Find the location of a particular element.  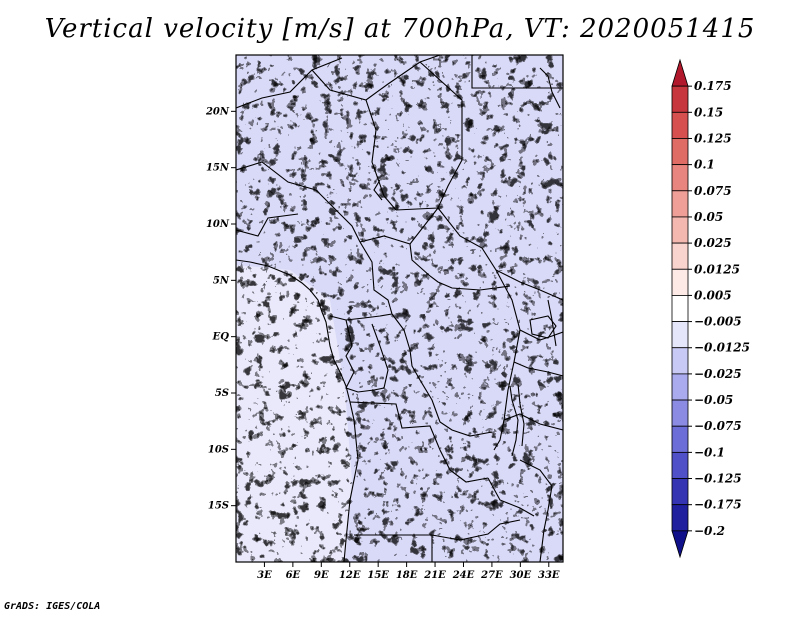

lat-tick-label: 5N is located at coordinates (221, 280).